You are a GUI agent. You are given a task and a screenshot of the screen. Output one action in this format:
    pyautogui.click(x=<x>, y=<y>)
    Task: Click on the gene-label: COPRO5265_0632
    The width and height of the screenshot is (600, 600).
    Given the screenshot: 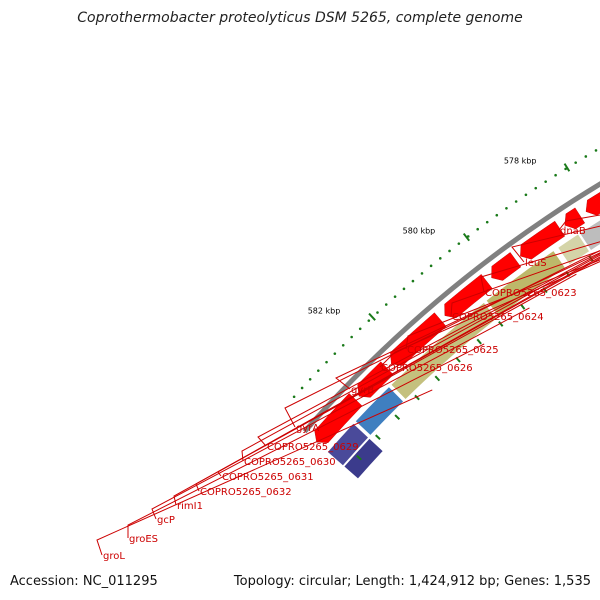 What is the action you would take?
    pyautogui.click(x=246, y=492)
    